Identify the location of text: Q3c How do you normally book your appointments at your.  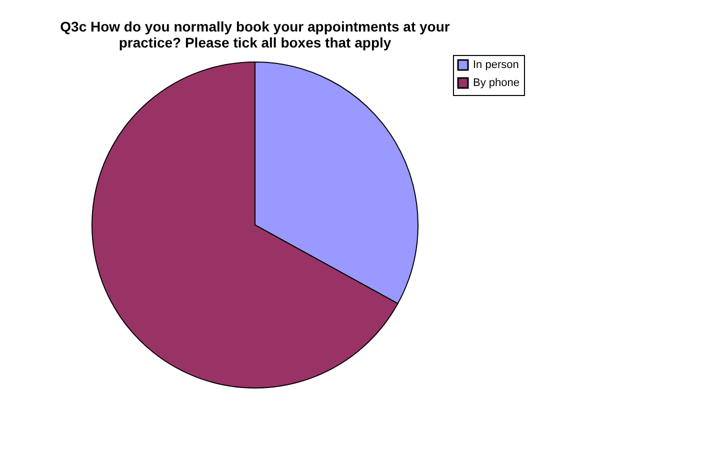
(255, 26).